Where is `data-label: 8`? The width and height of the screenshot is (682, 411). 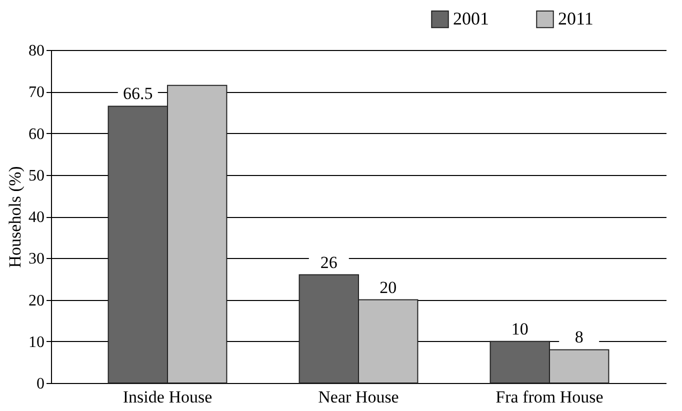
data-label: 8 is located at coordinates (579, 337).